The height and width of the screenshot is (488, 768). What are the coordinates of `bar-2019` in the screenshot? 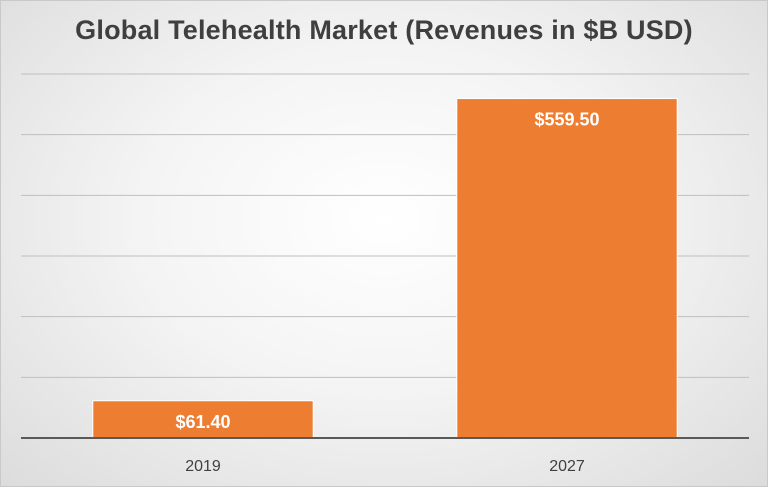 It's located at (203, 419).